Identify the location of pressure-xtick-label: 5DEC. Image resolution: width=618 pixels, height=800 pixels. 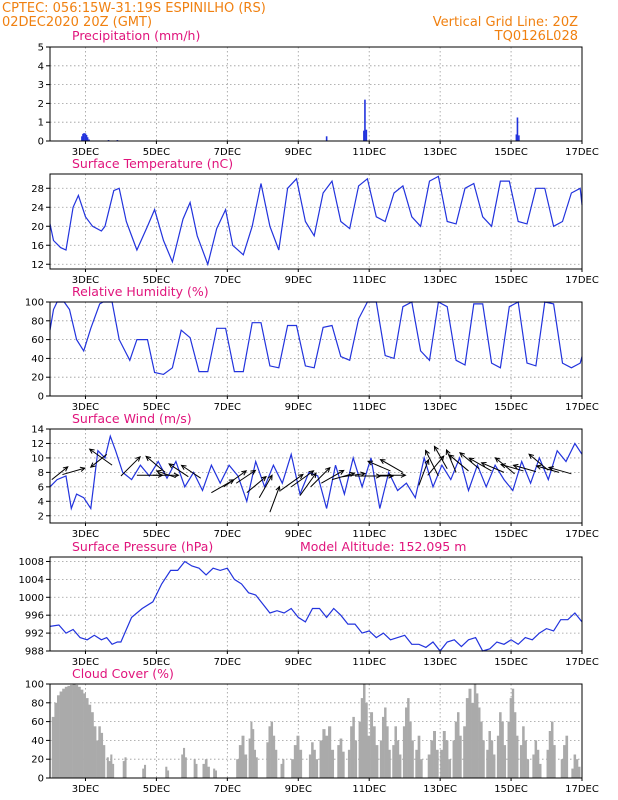
(156, 662).